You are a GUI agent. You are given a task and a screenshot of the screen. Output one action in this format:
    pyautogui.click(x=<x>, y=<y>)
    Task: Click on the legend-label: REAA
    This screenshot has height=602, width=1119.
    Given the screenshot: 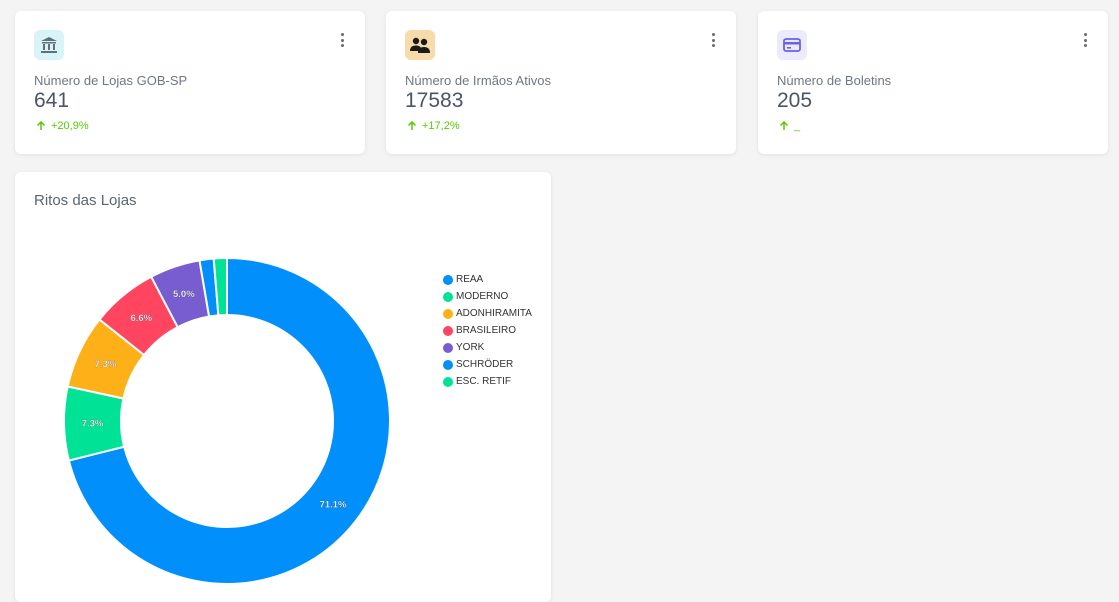 What is the action you would take?
    pyautogui.click(x=470, y=279)
    